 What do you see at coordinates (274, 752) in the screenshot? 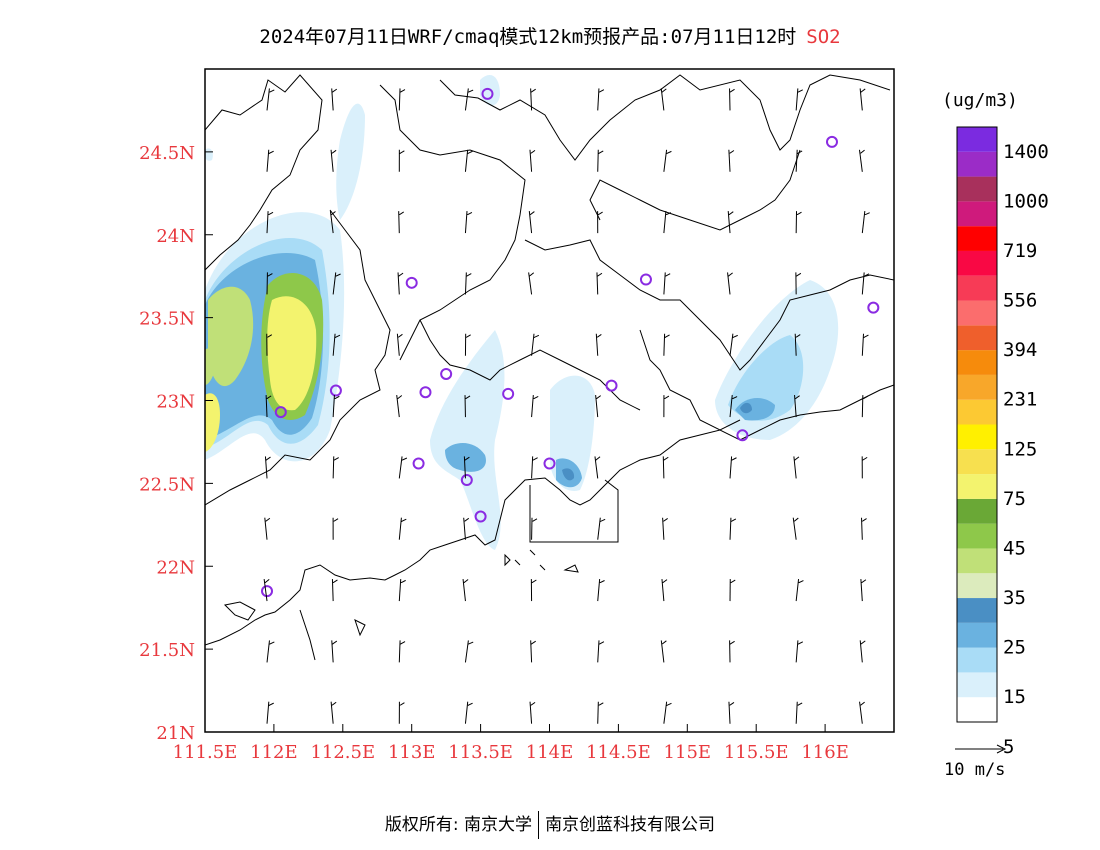
I see `lon-tick-label: 112E` at bounding box center [274, 752].